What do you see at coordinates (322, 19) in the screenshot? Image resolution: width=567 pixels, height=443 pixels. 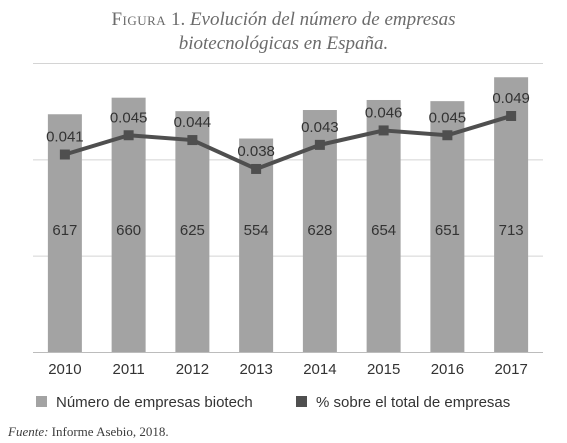 I see `chart-title-text: Evolución del número de empresas` at bounding box center [322, 19].